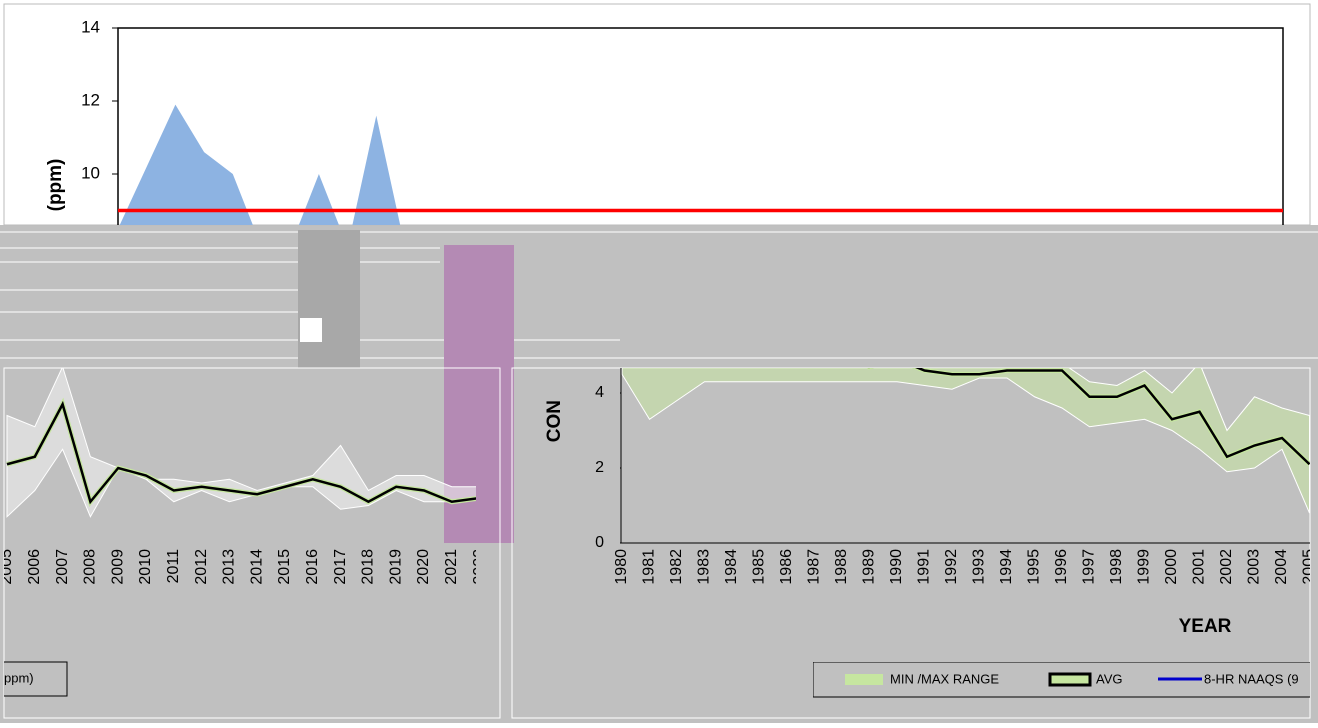  What do you see at coordinates (395, 567) in the screenshot?
I see `x-tick-label: 2019` at bounding box center [395, 567].